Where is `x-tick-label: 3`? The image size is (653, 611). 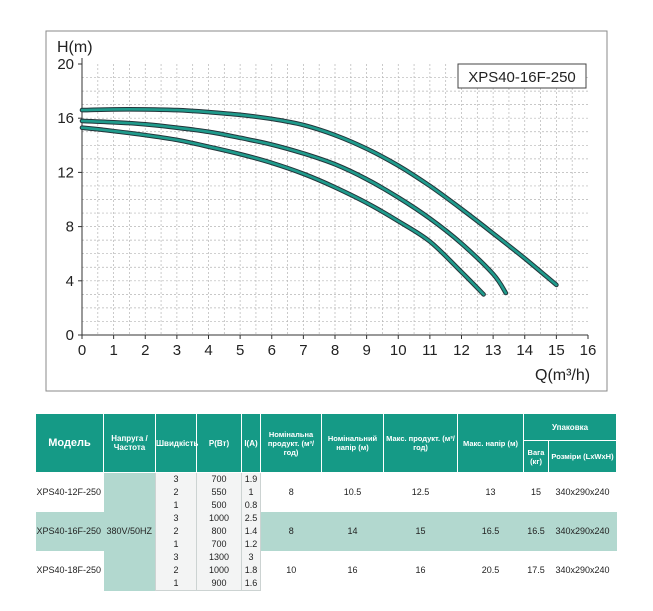
x-tick-label: 3 is located at coordinates (177, 350).